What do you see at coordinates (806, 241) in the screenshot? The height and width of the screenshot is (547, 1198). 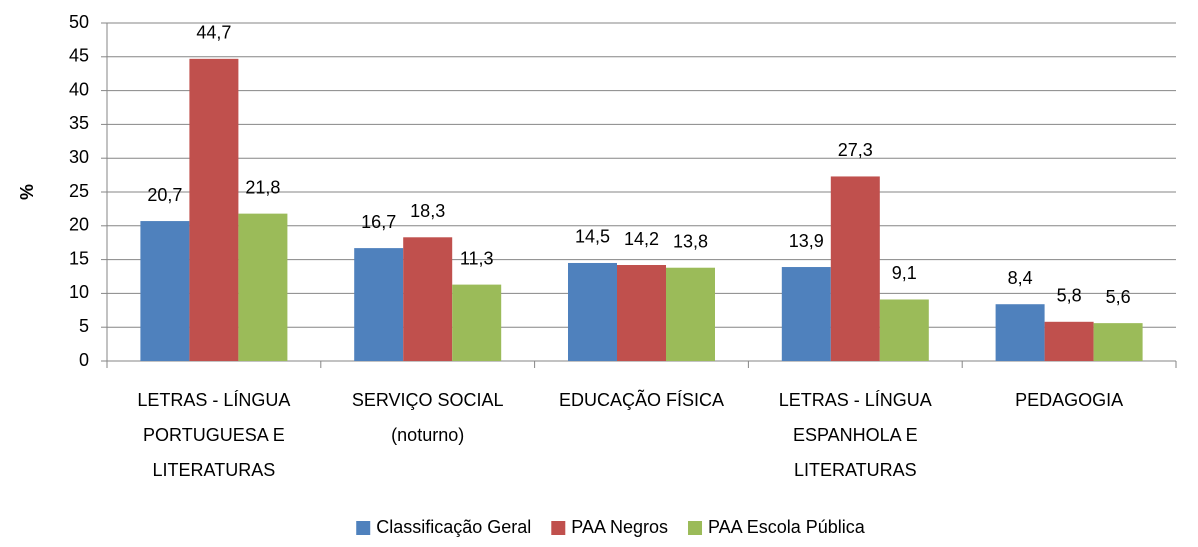 I see `value-label: 13,9` at bounding box center [806, 241].